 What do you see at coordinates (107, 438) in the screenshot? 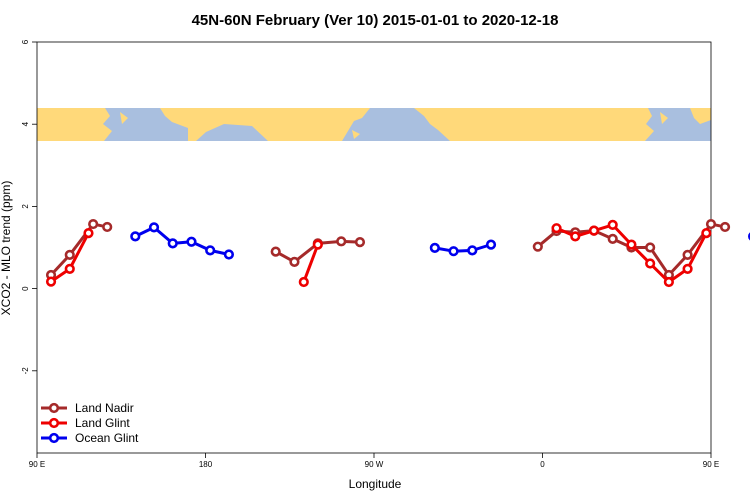
I see `legend-label: Ocean Glint` at bounding box center [107, 438].